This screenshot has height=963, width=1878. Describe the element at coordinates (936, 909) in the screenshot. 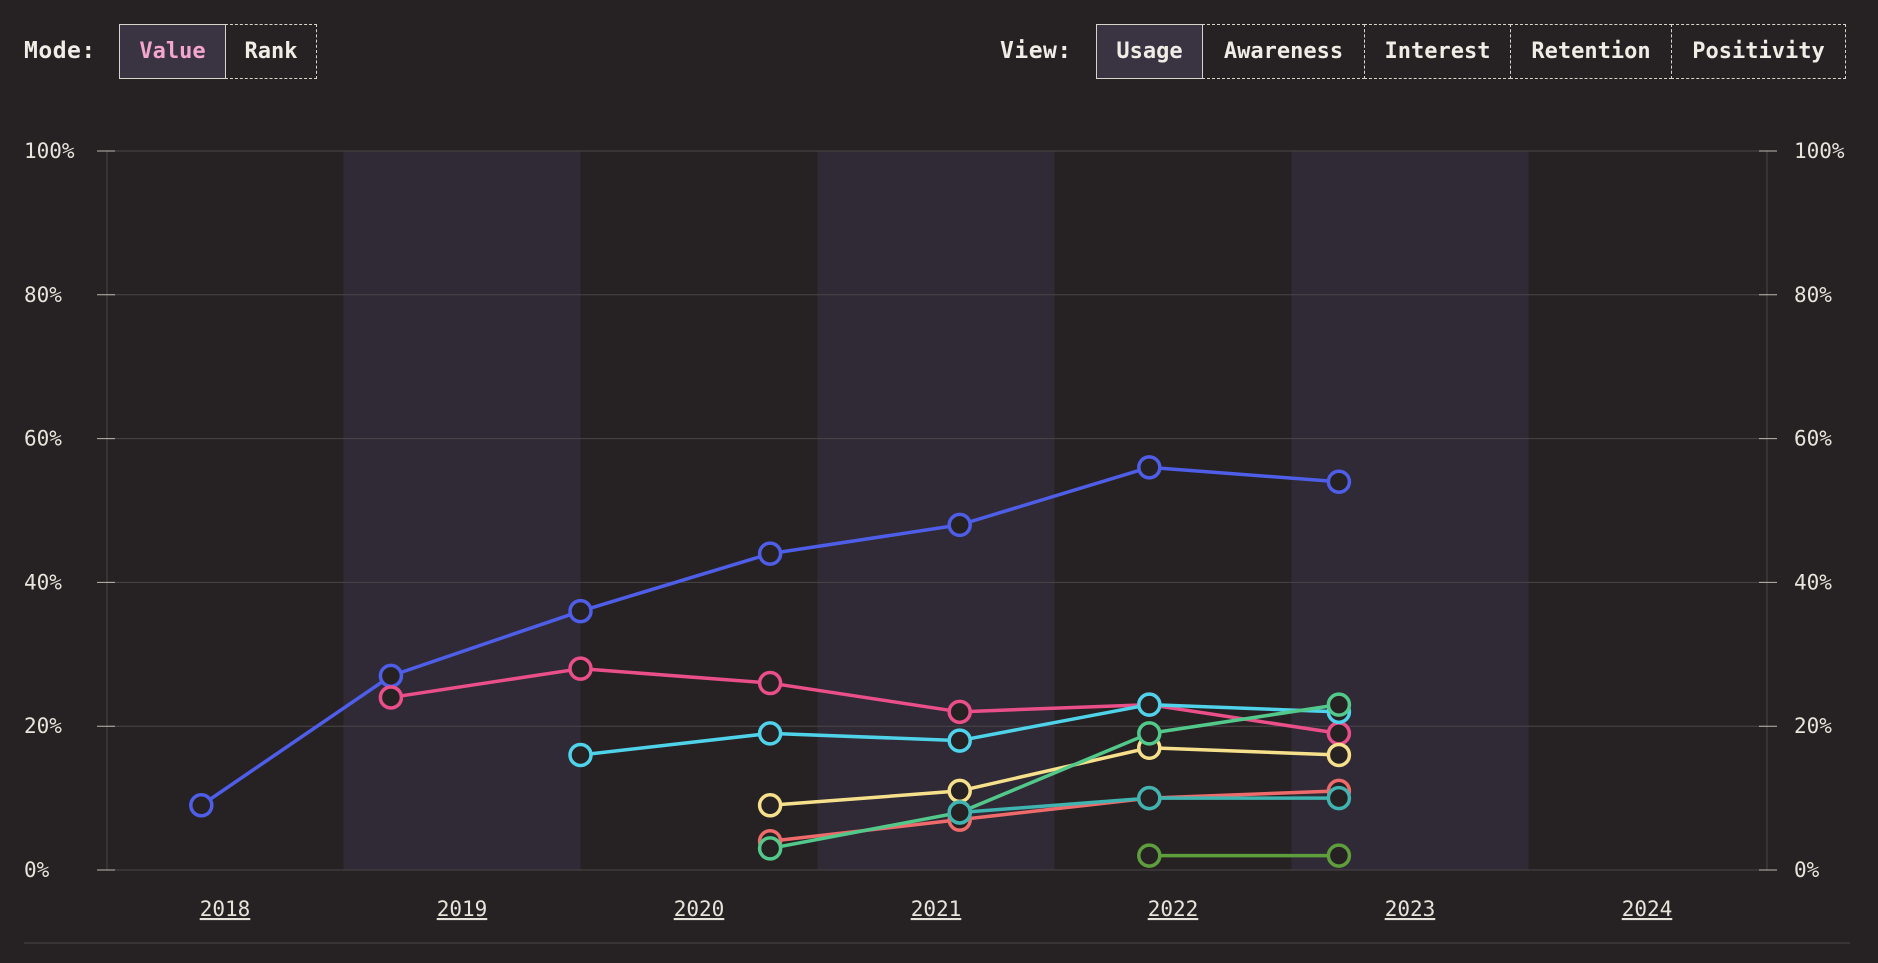

I see `x-tick-label-2021: 2021` at that location.